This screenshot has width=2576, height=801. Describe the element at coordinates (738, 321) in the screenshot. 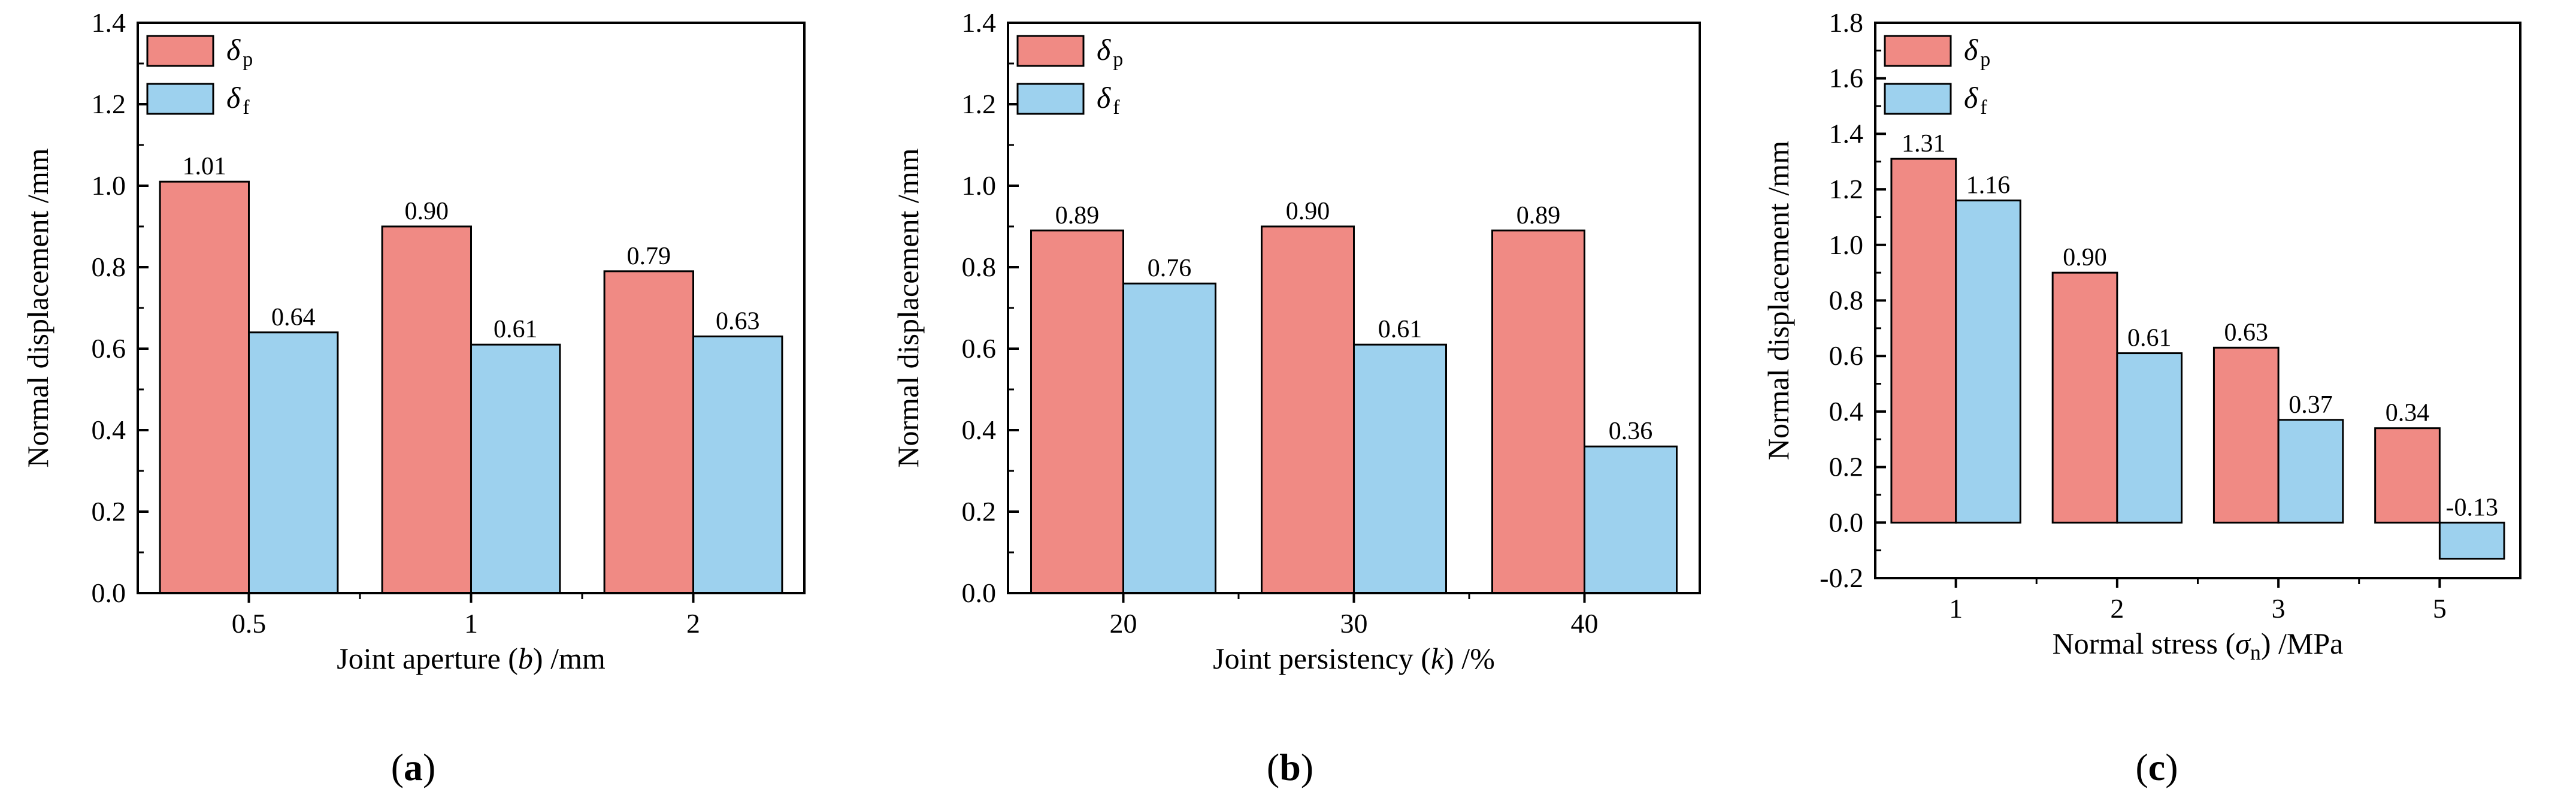

I see `panel-a-value-label: 0.63` at that location.